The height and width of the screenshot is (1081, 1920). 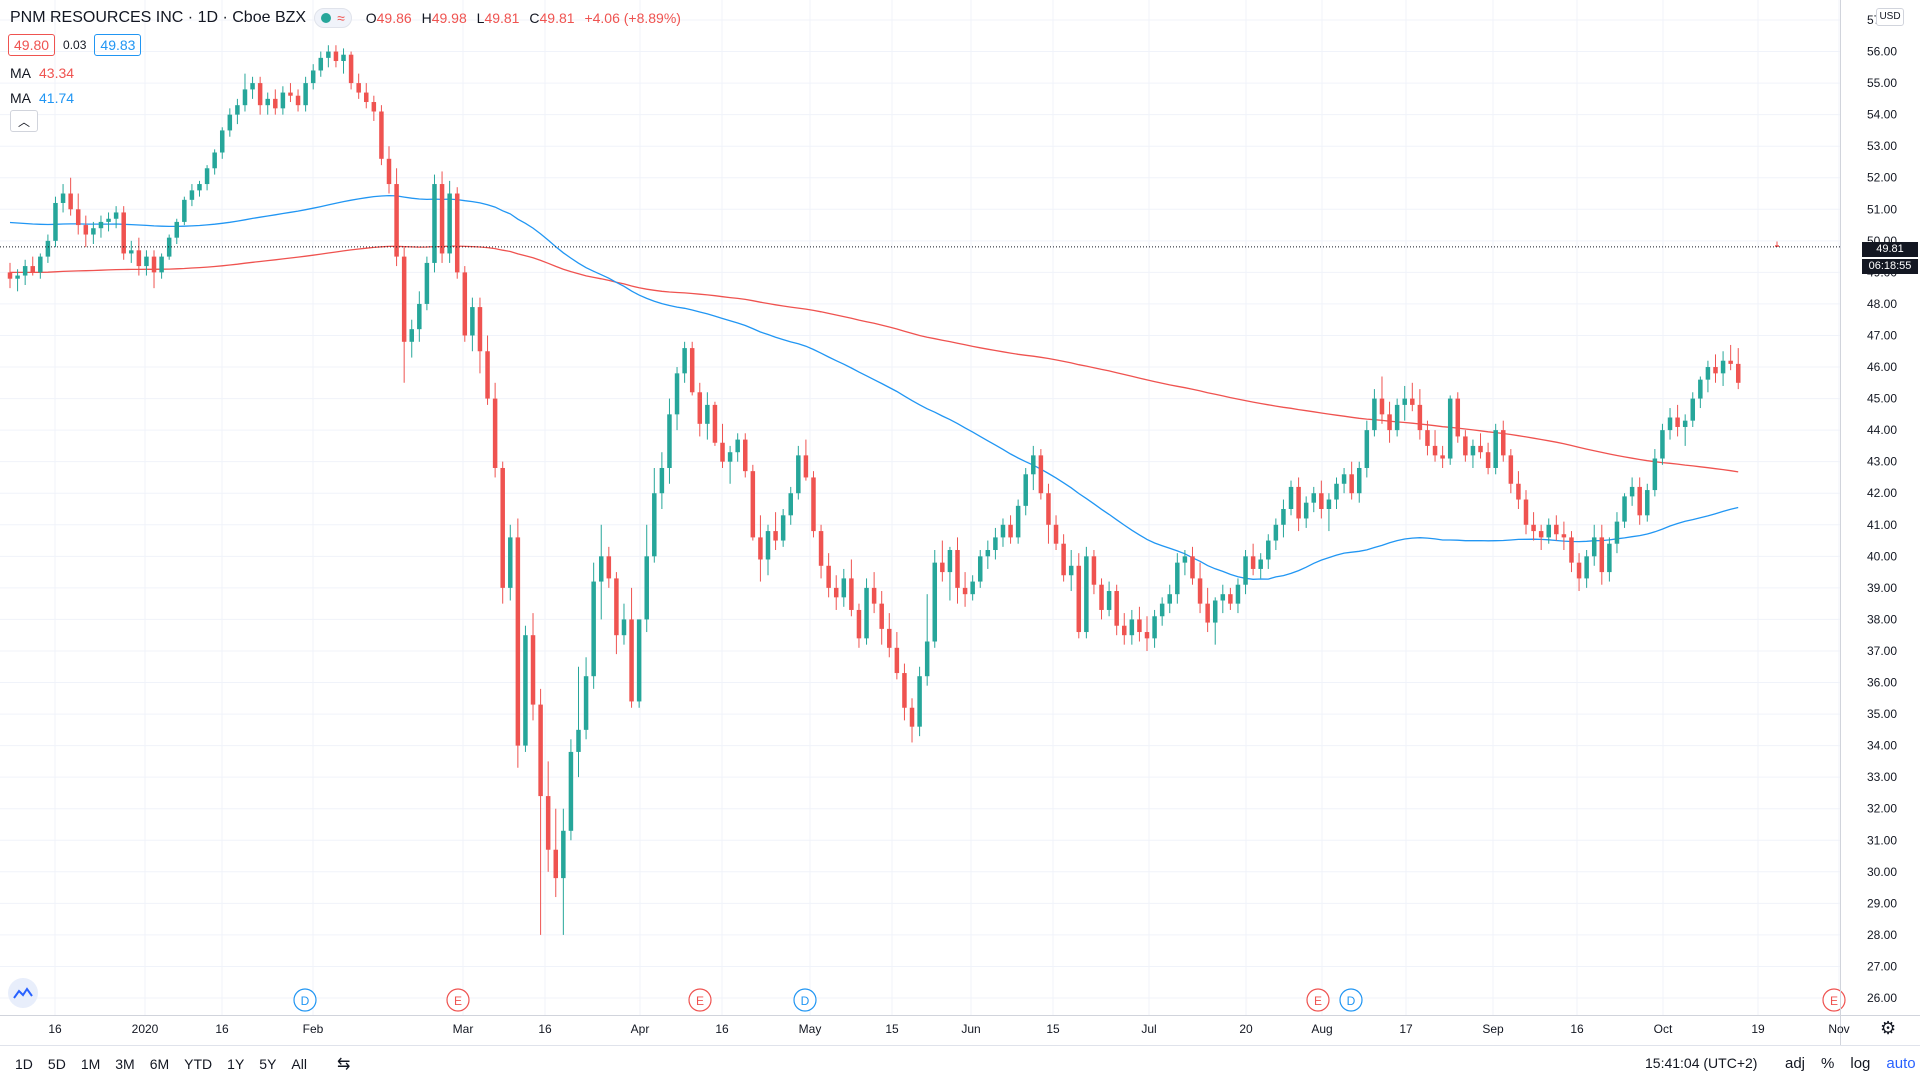 What do you see at coordinates (56, 1063) in the screenshot?
I see `timeframe-5d: 5D` at bounding box center [56, 1063].